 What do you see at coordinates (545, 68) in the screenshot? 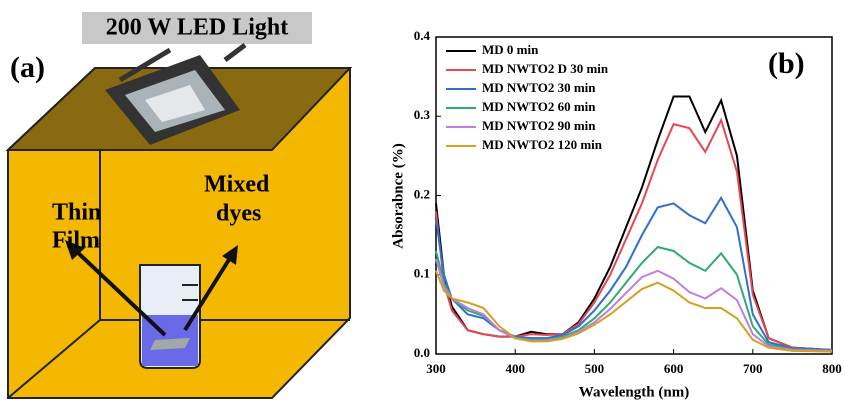
I see `legend-label: MD NWTO2 D 30 min` at bounding box center [545, 68].